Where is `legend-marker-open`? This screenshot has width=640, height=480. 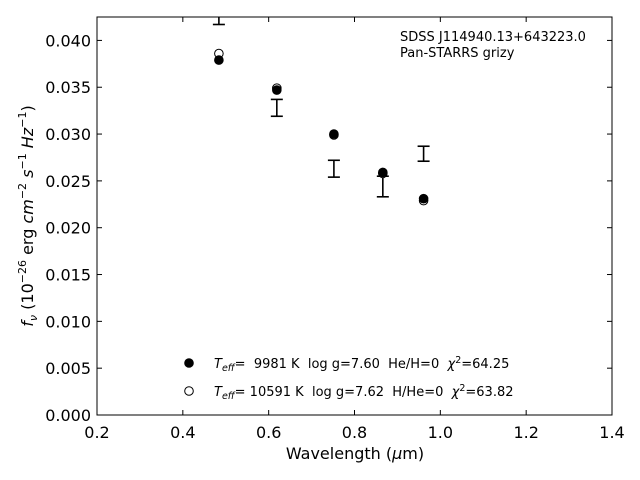
legend-marker-open is located at coordinates (189, 391).